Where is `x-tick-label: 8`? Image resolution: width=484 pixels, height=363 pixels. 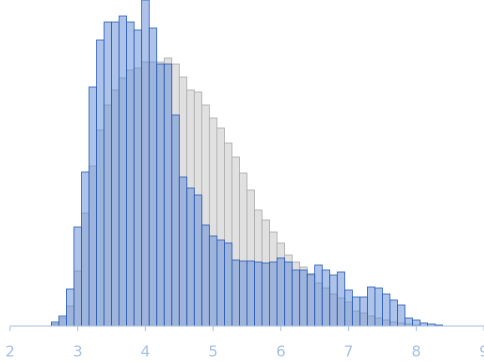
x-tick-label: 8 is located at coordinates (417, 352).